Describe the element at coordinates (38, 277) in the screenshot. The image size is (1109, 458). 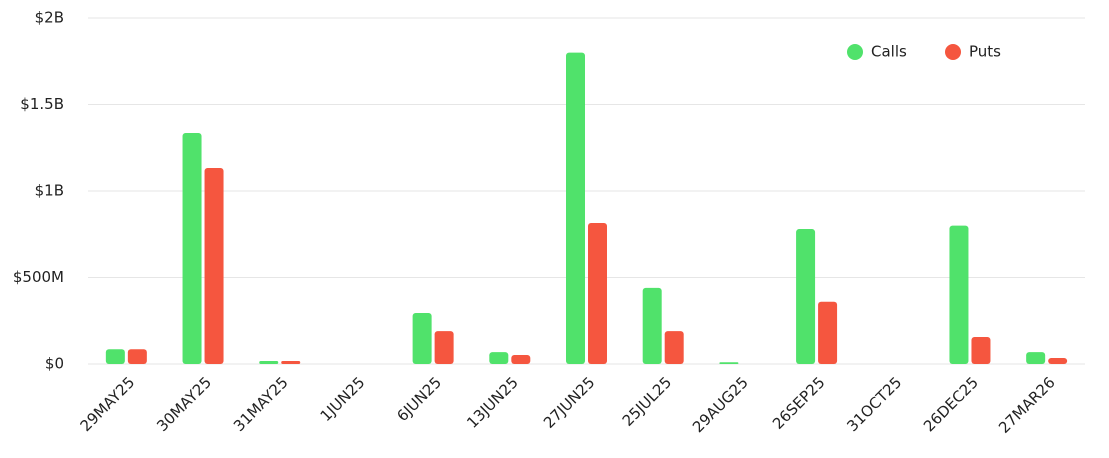
I see `y-tick-label: $500M` at that location.